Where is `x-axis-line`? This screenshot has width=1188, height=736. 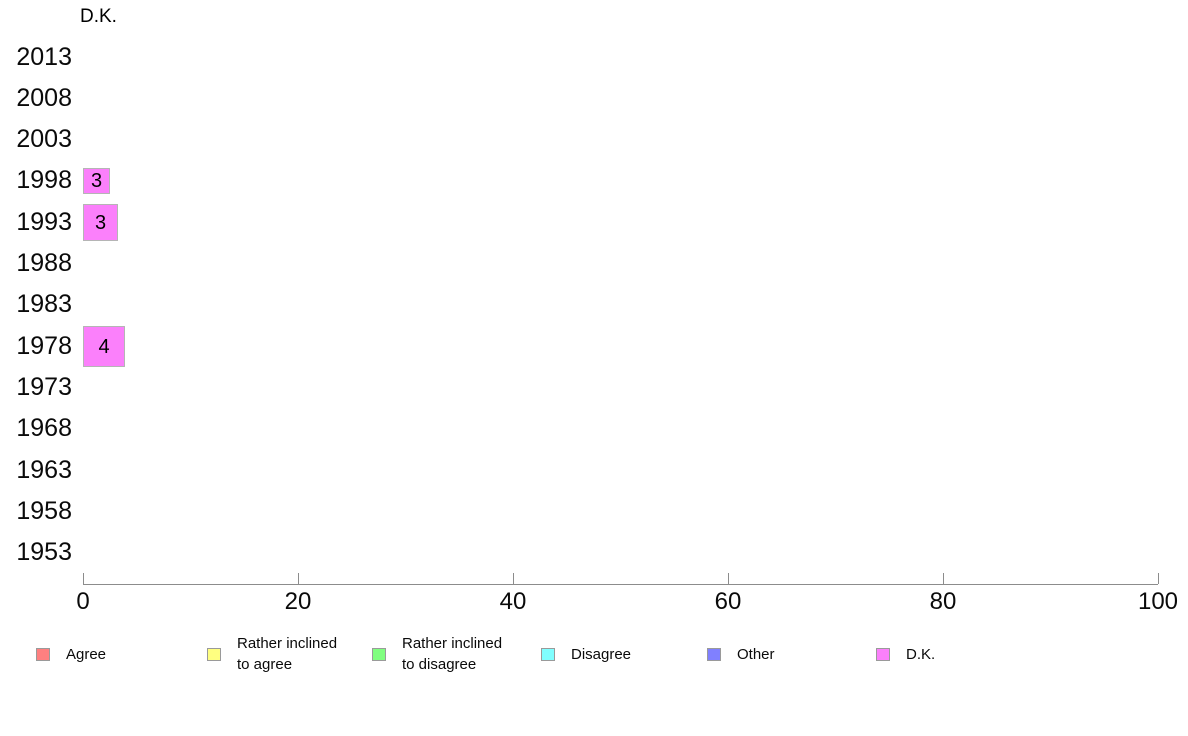 x-axis-line is located at coordinates (620, 584).